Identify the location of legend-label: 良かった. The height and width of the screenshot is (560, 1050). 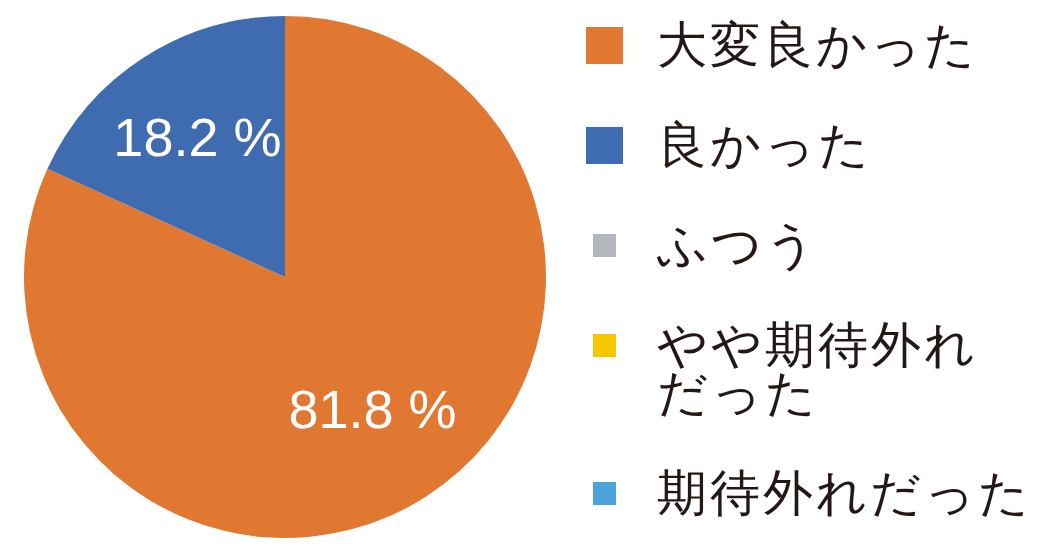
(764, 145).